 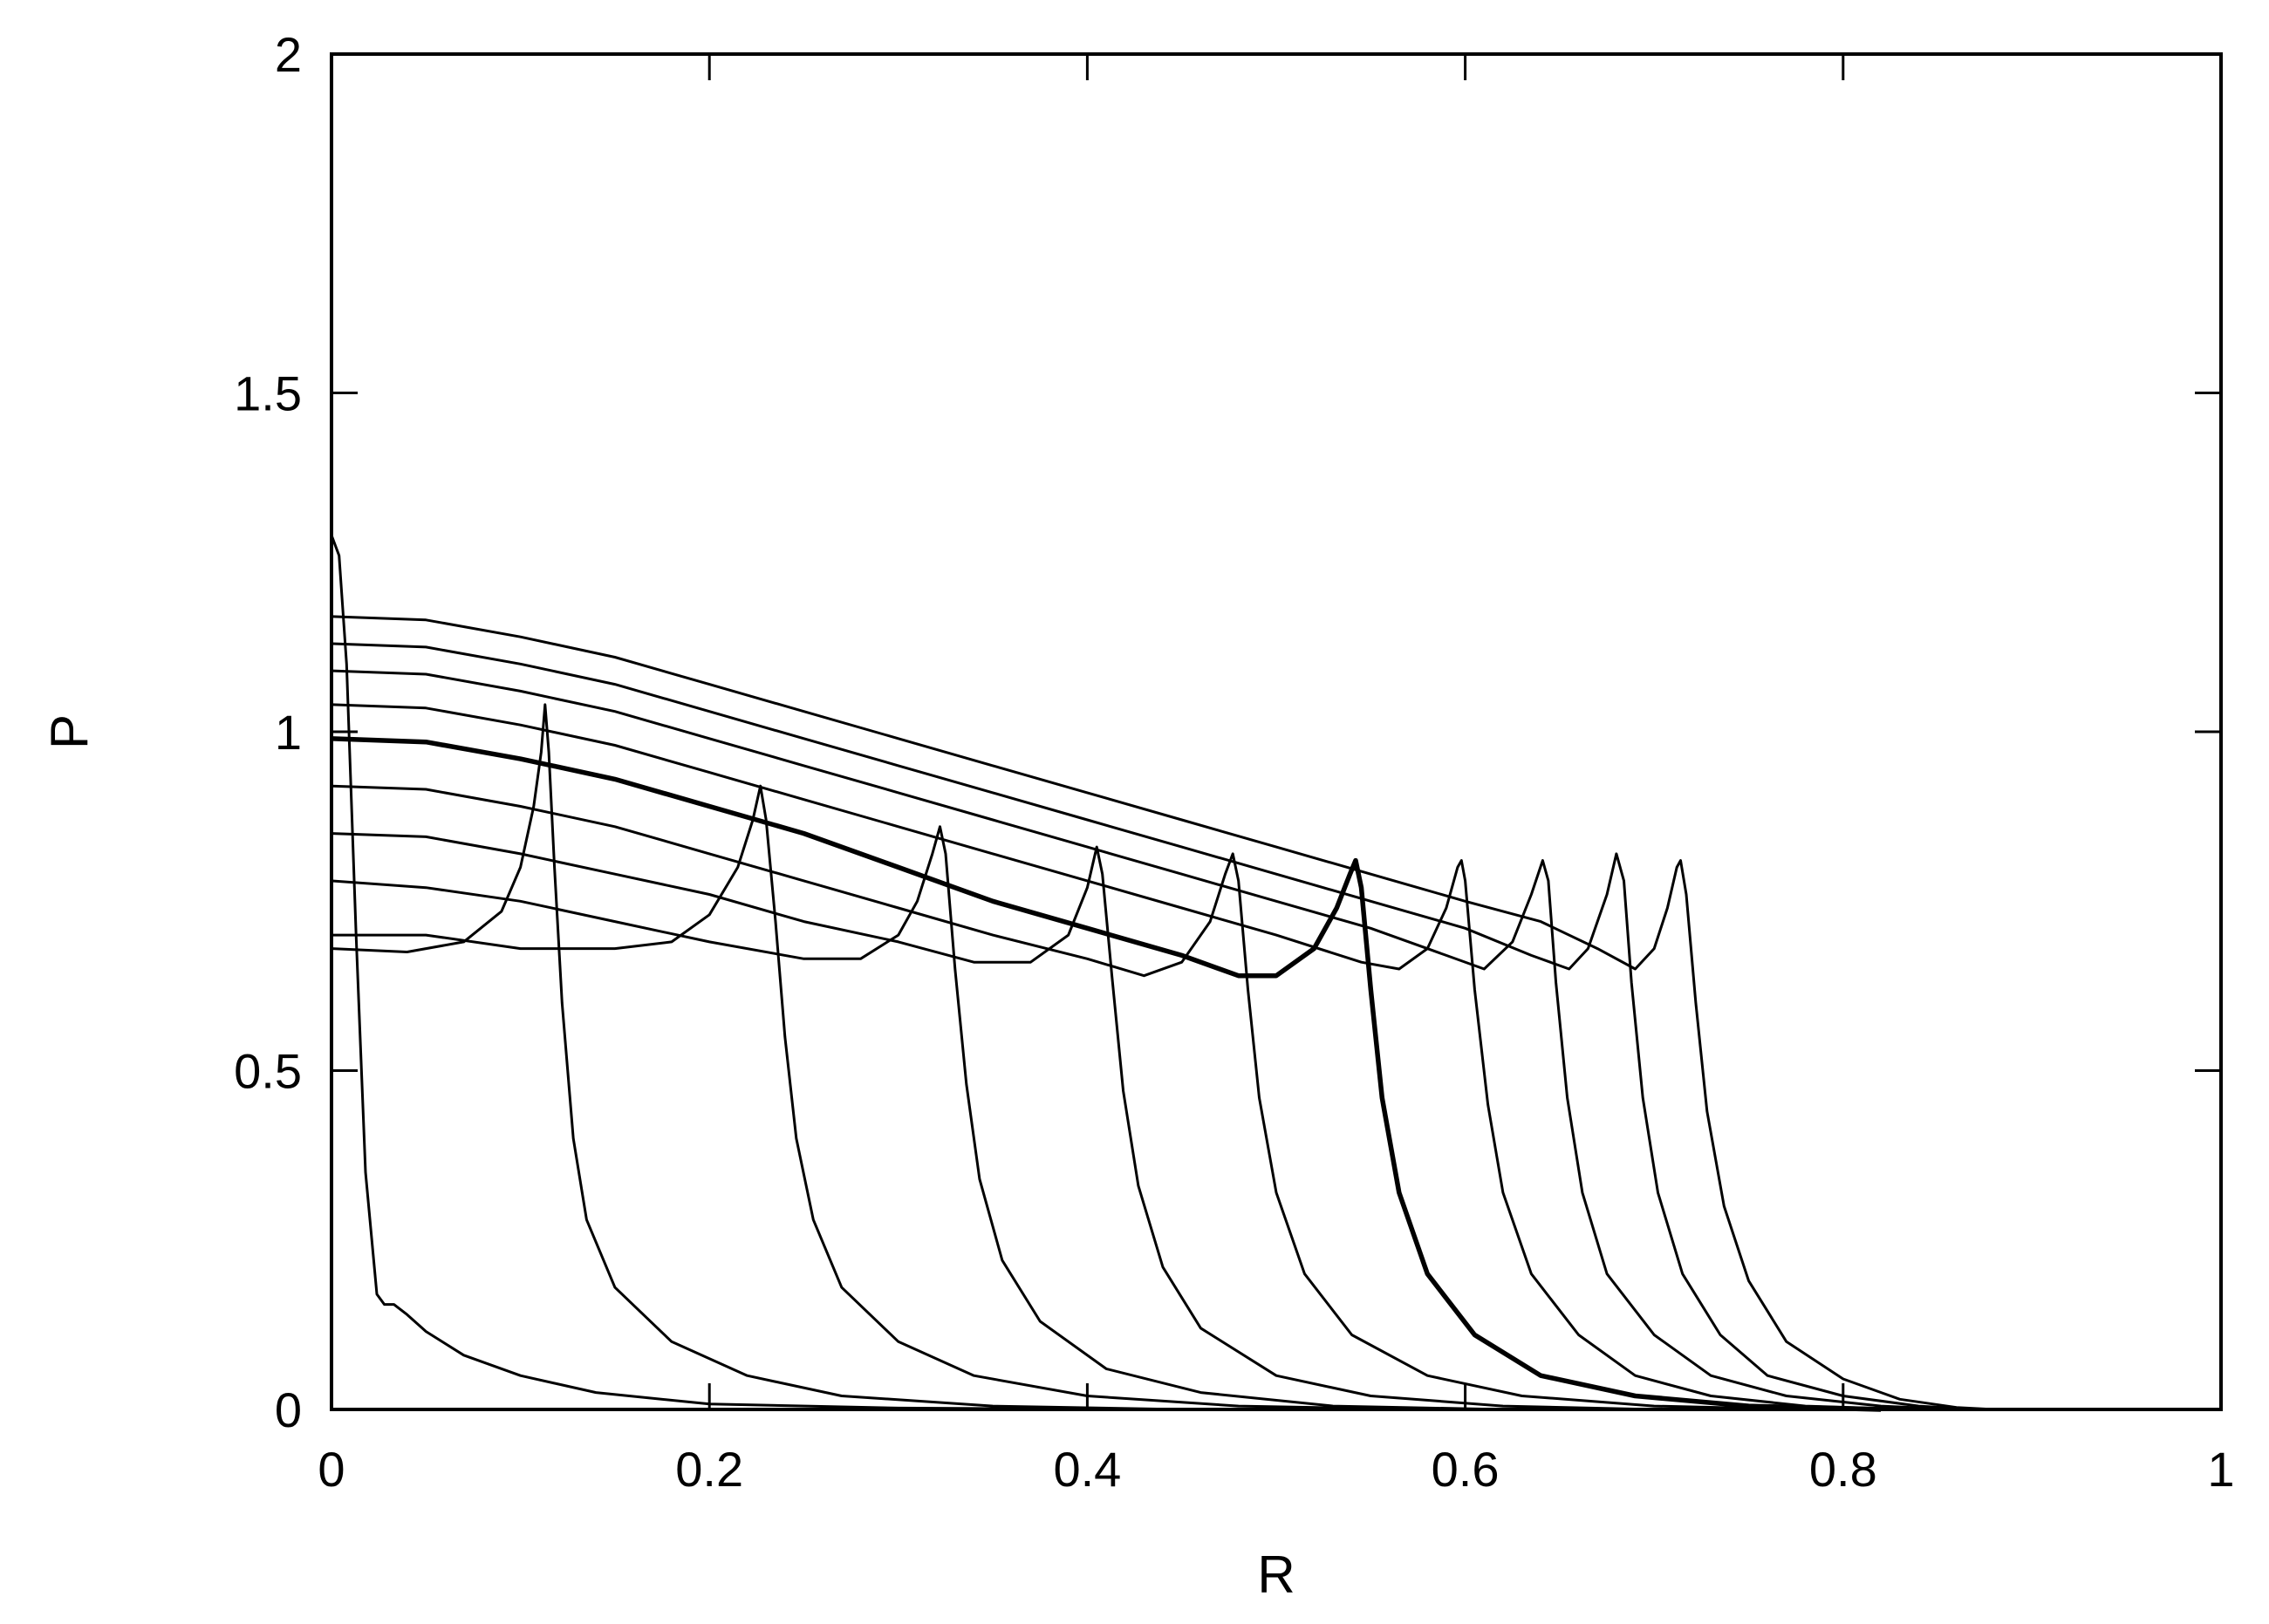 I want to click on x-tick-label: 0.4, so click(x=1087, y=1469).